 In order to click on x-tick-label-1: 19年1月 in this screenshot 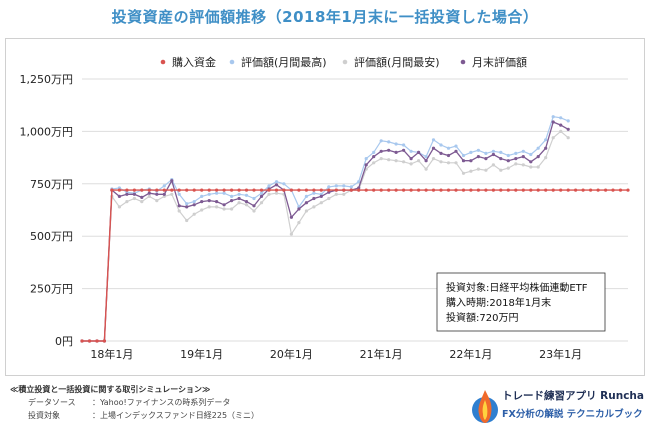, I will do `click(201, 354)`.